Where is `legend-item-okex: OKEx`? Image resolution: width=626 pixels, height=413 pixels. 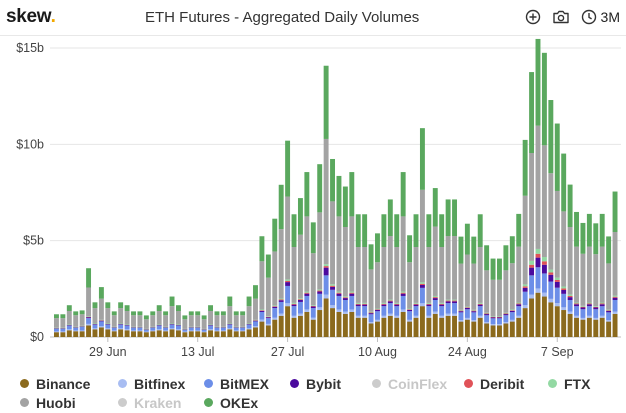 legend-item-okex: OKEx is located at coordinates (247, 403).